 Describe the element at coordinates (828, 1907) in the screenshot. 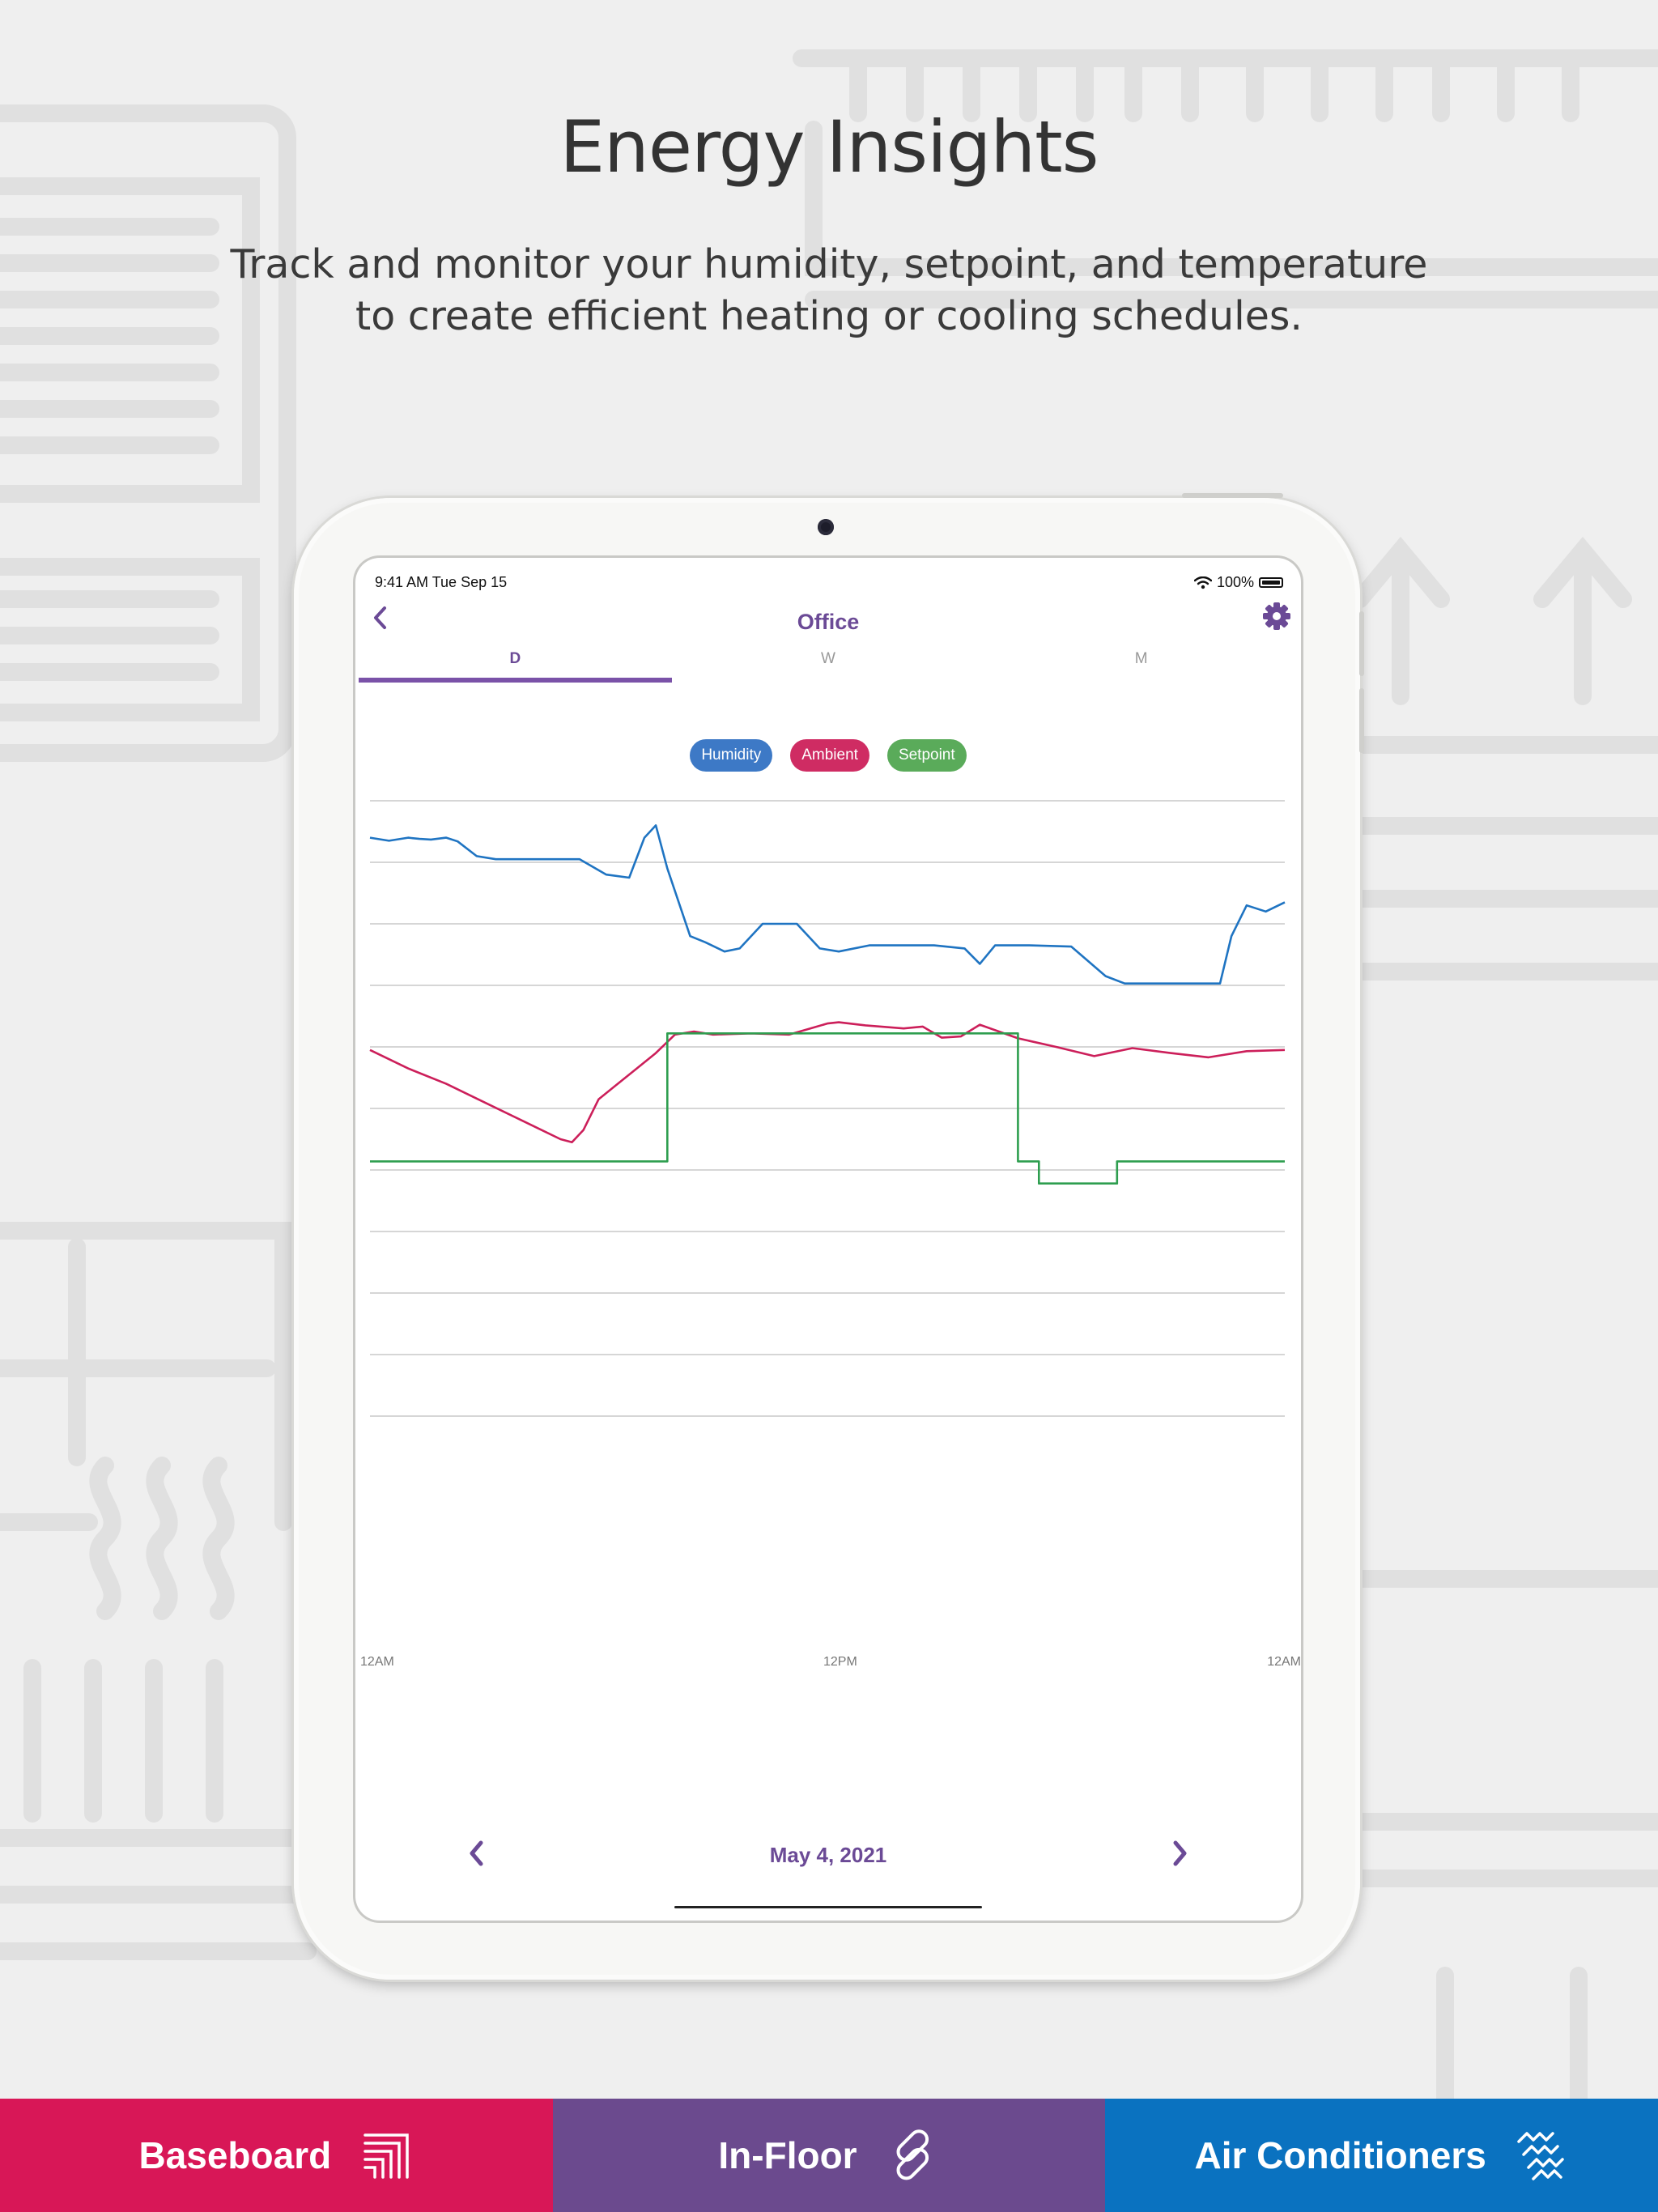

I see `home-indicator` at that location.